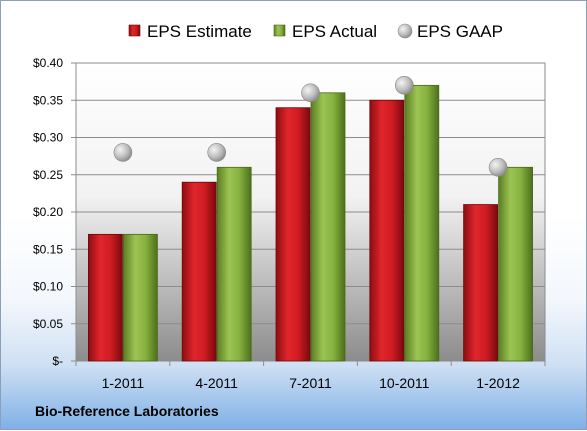 This screenshot has height=431, width=587. What do you see at coordinates (123, 383) in the screenshot?
I see `x-tick-label: 1-2011` at bounding box center [123, 383].